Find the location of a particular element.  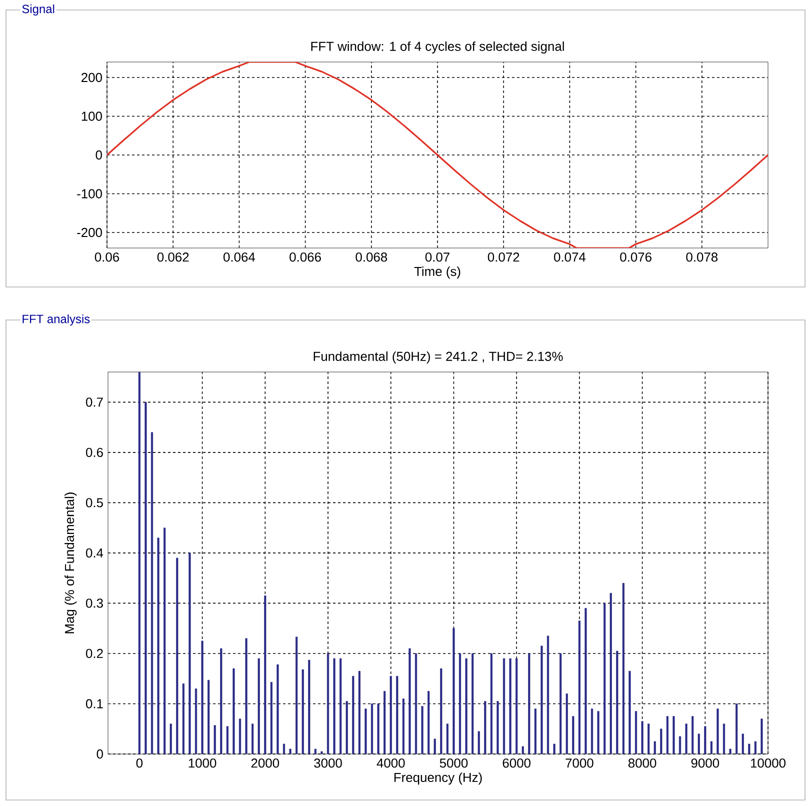

x-tick-label: 0.07 is located at coordinates (437, 257).